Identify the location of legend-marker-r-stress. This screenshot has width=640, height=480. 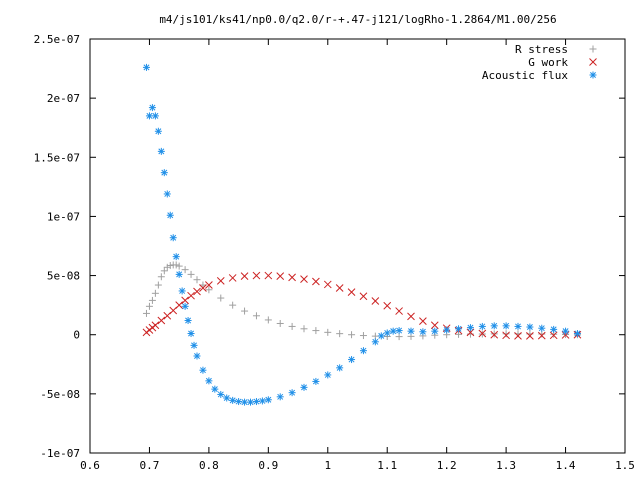
(593, 49).